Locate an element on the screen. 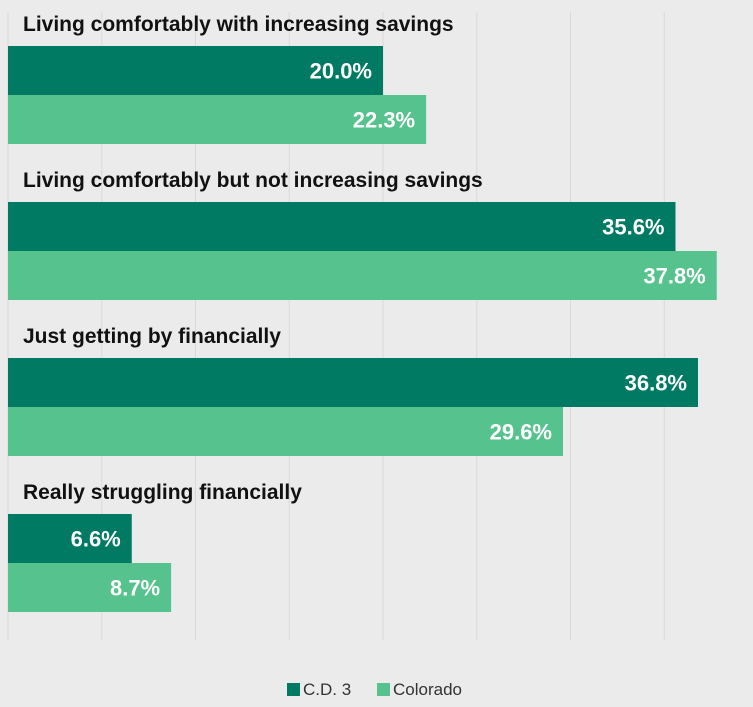  category-label: Just getting by financially is located at coordinates (152, 336).